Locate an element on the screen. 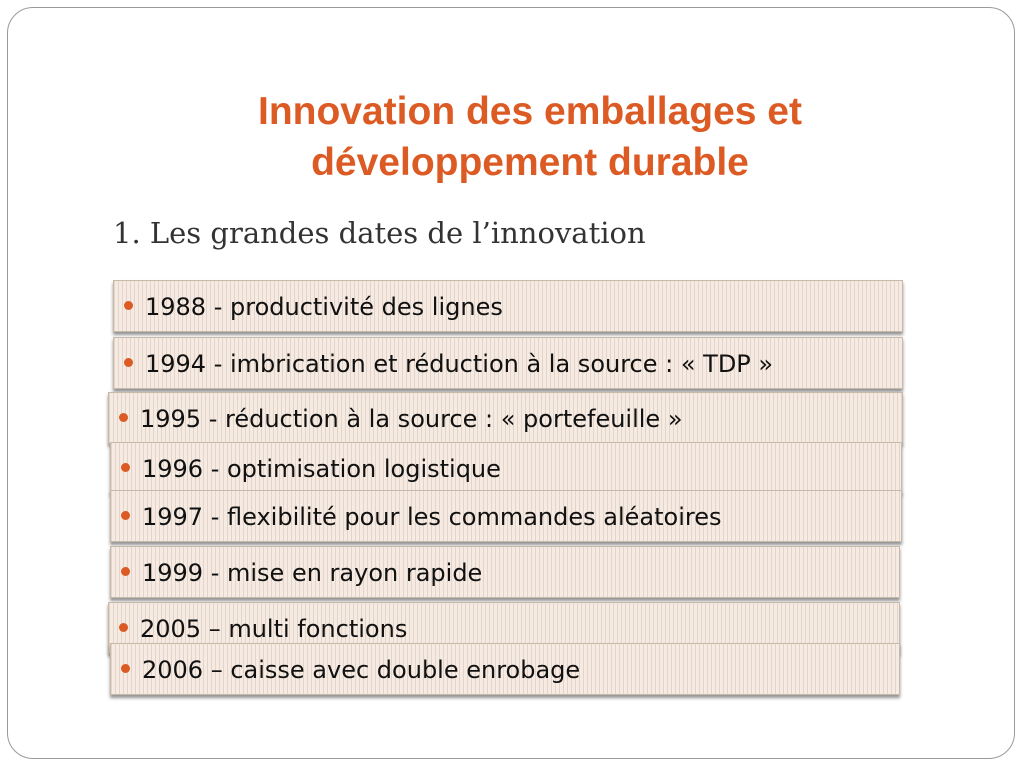 The image size is (1024, 768). timeline-item-label: 2005 – multi fonctions is located at coordinates (274, 629).